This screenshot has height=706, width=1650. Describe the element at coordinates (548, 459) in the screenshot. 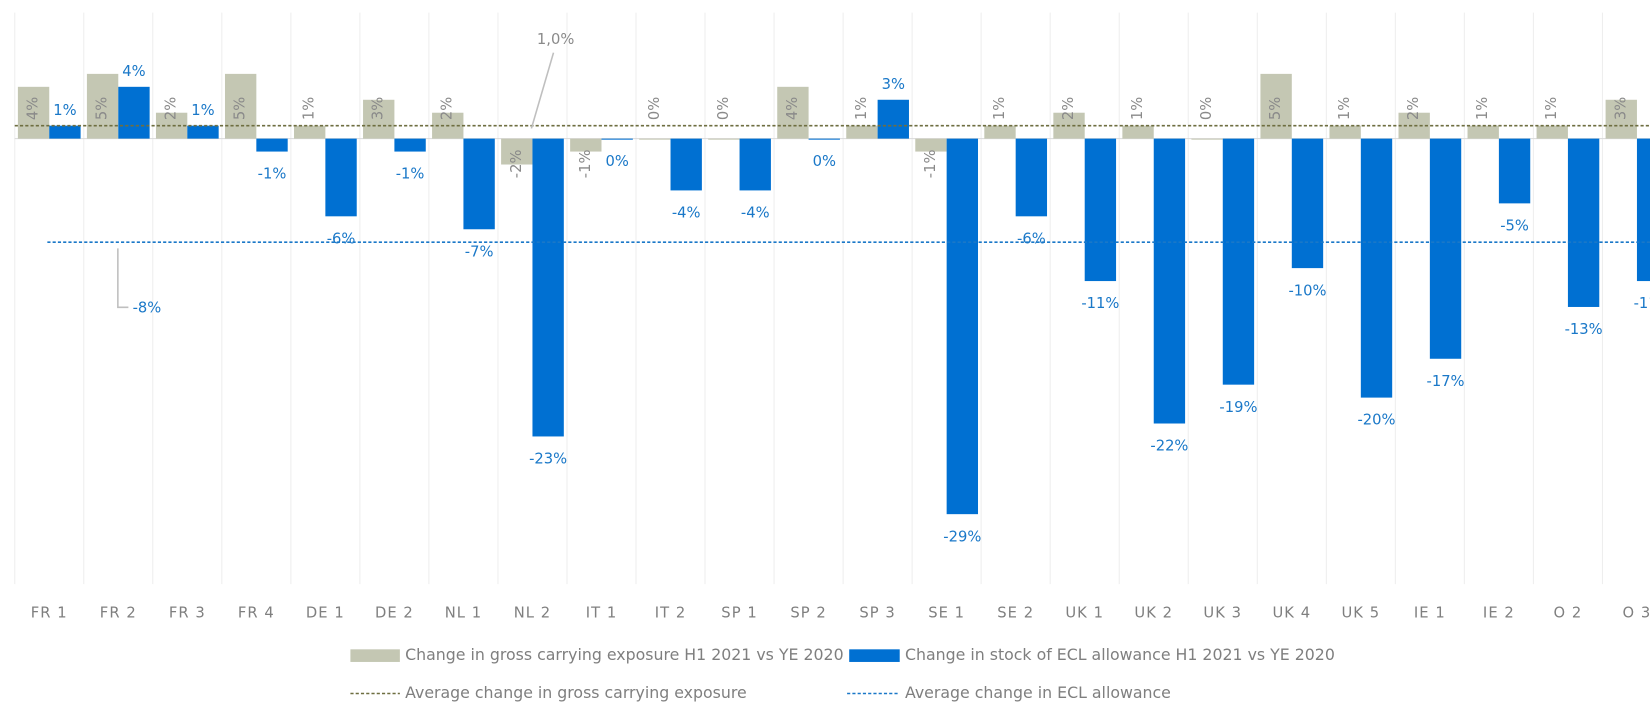

I see `data-label: -23%` at that location.